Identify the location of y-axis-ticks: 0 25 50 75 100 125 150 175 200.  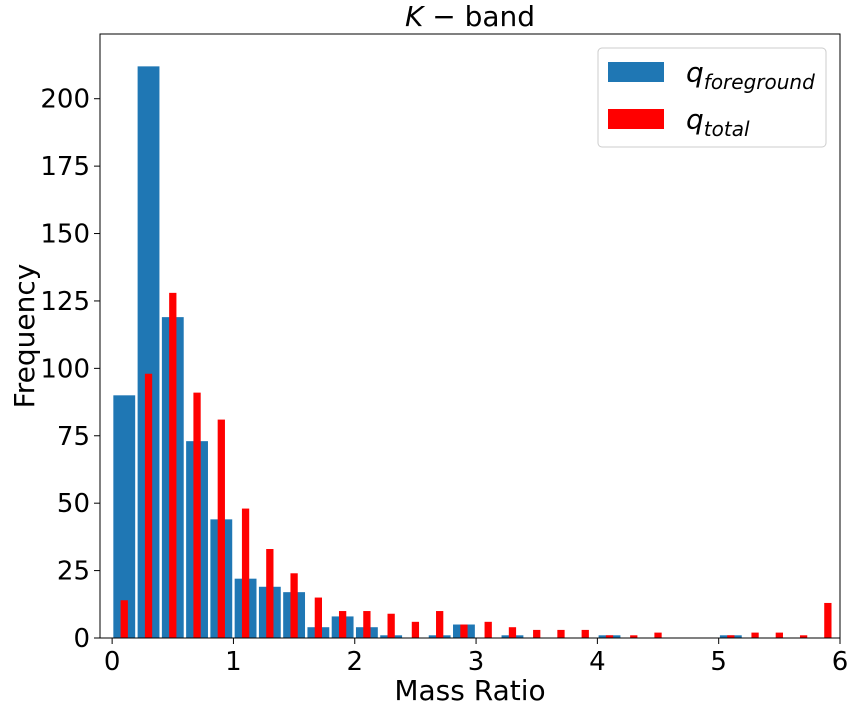
(70, 369).